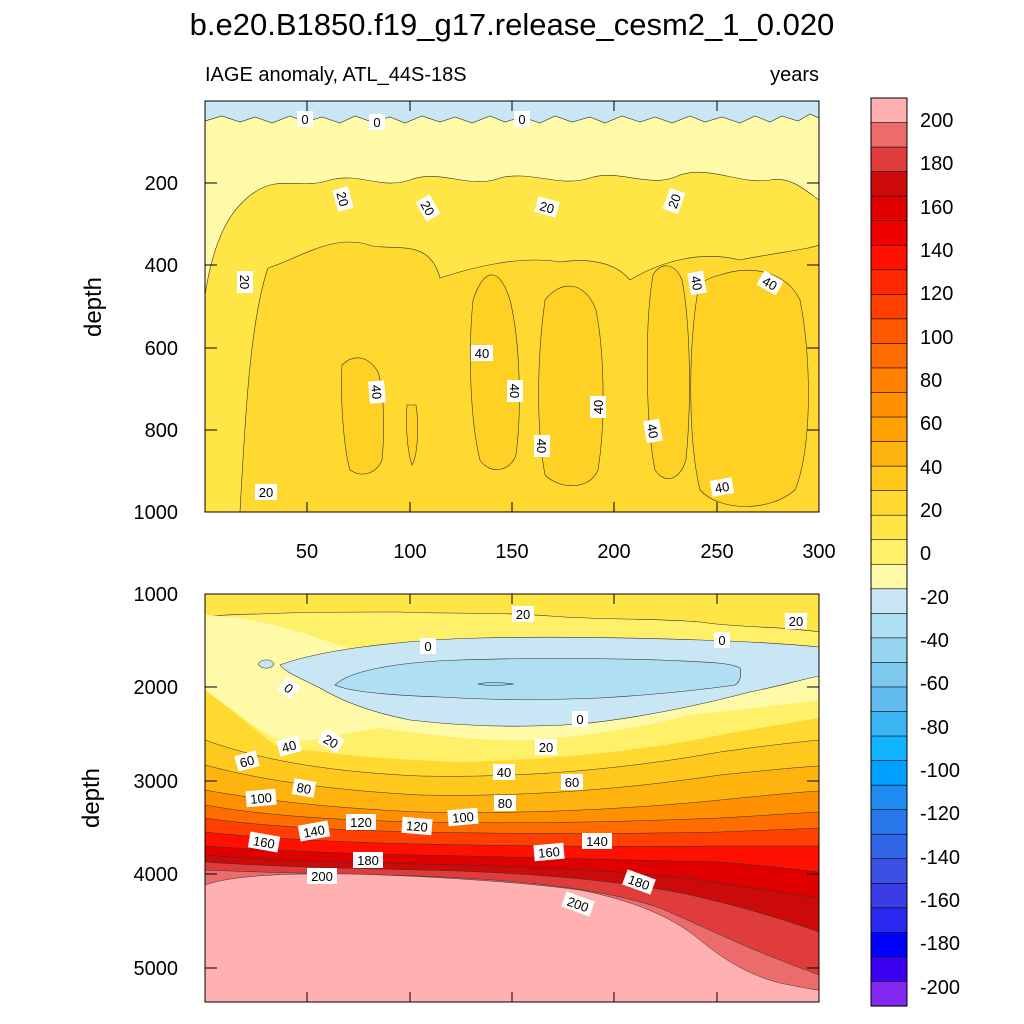 Image resolution: width=1024 pixels, height=1024 pixels. What do you see at coordinates (412, 435) in the screenshot?
I see `top-fill-40-b` at bounding box center [412, 435].